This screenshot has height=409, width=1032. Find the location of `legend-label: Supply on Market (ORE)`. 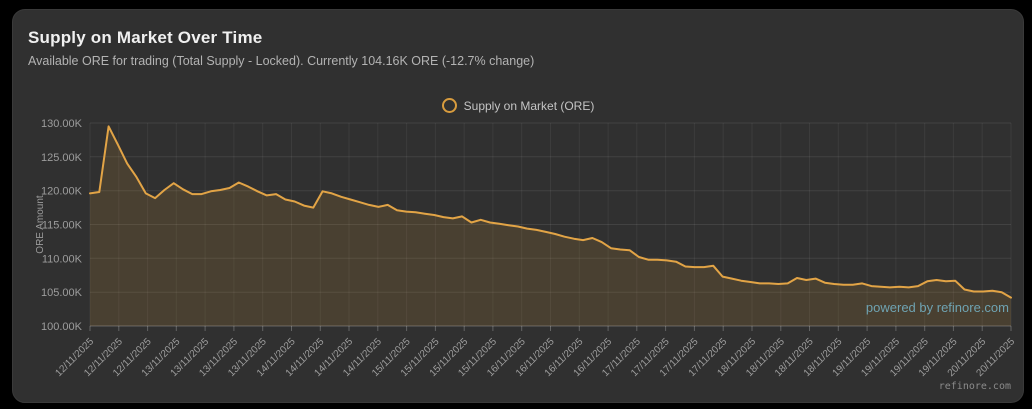

legend-label: Supply on Market (ORE) is located at coordinates (529, 105).